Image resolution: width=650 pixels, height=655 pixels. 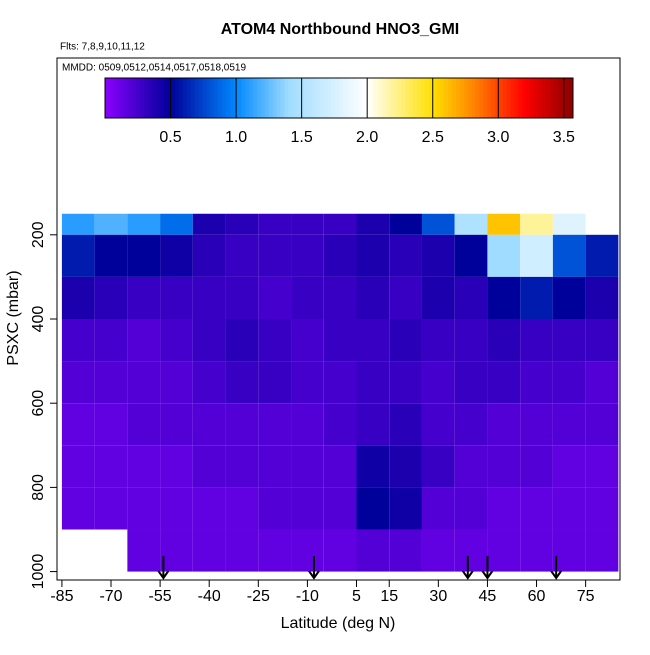 What do you see at coordinates (209, 596) in the screenshot?
I see `x-tick-label: -40` at bounding box center [209, 596].